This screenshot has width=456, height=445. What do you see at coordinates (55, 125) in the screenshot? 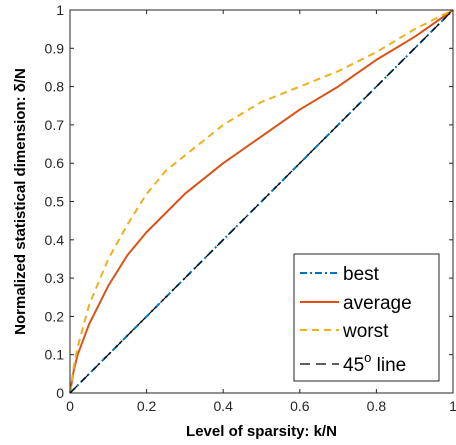
I see `y-tick-label: 0.7` at bounding box center [55, 125].